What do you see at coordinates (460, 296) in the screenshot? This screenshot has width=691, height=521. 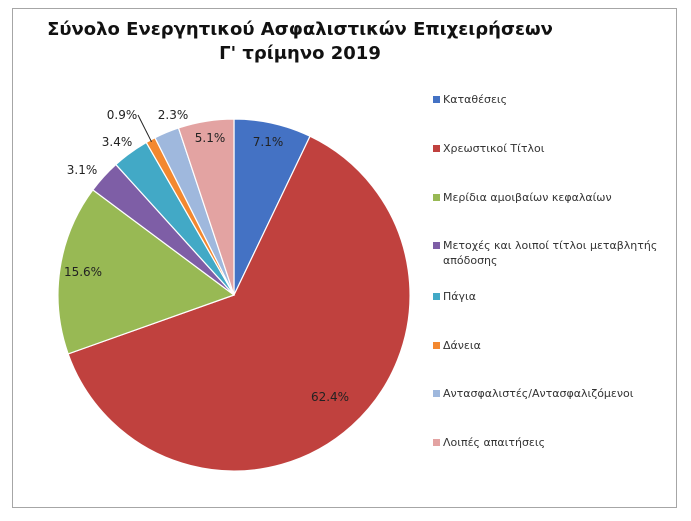 I see `legend-label: Πάγια` at bounding box center [460, 296].